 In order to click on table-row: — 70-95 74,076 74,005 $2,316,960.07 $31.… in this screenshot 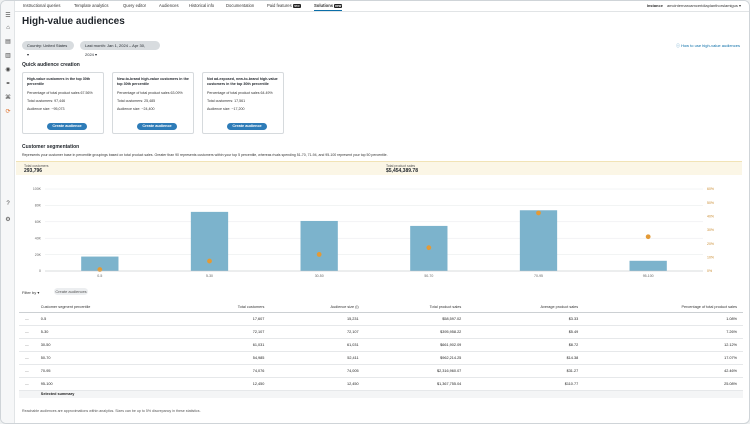, I will do `click(381, 371)`.